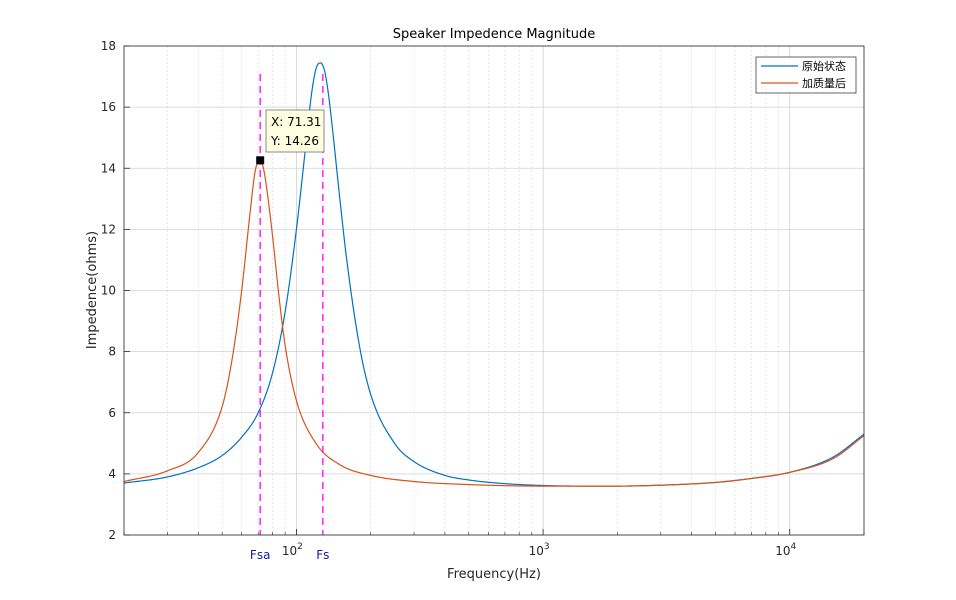 Image resolution: width=956 pixels, height=600 pixels. I want to click on marker-label-fsa: Fsa, so click(260, 555).